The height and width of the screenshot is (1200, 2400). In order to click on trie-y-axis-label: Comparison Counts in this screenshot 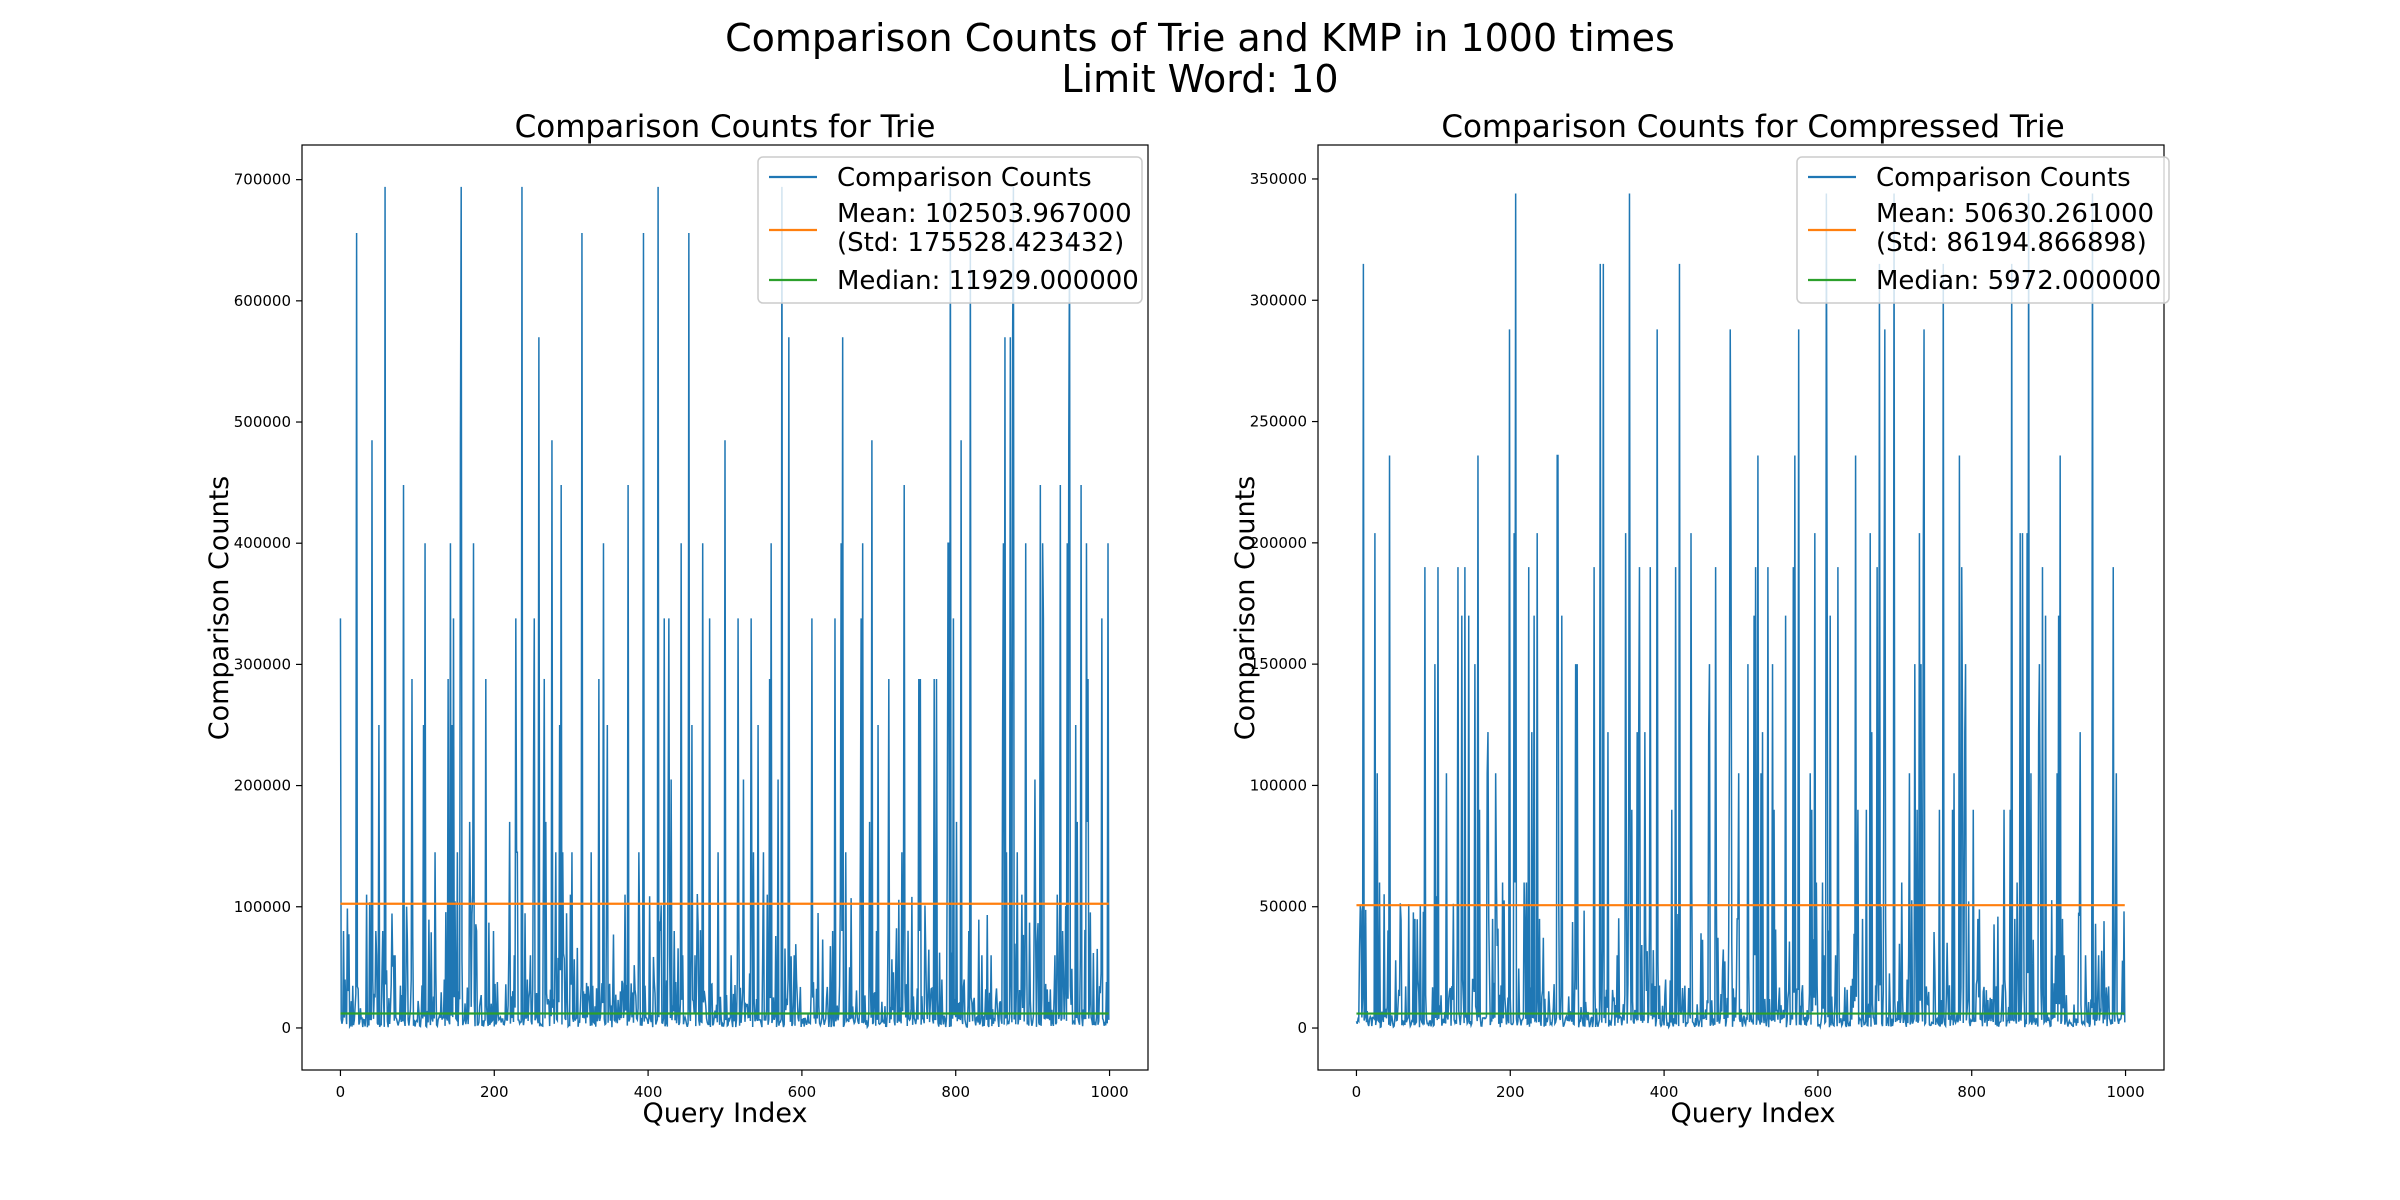, I will do `click(219, 608)`.